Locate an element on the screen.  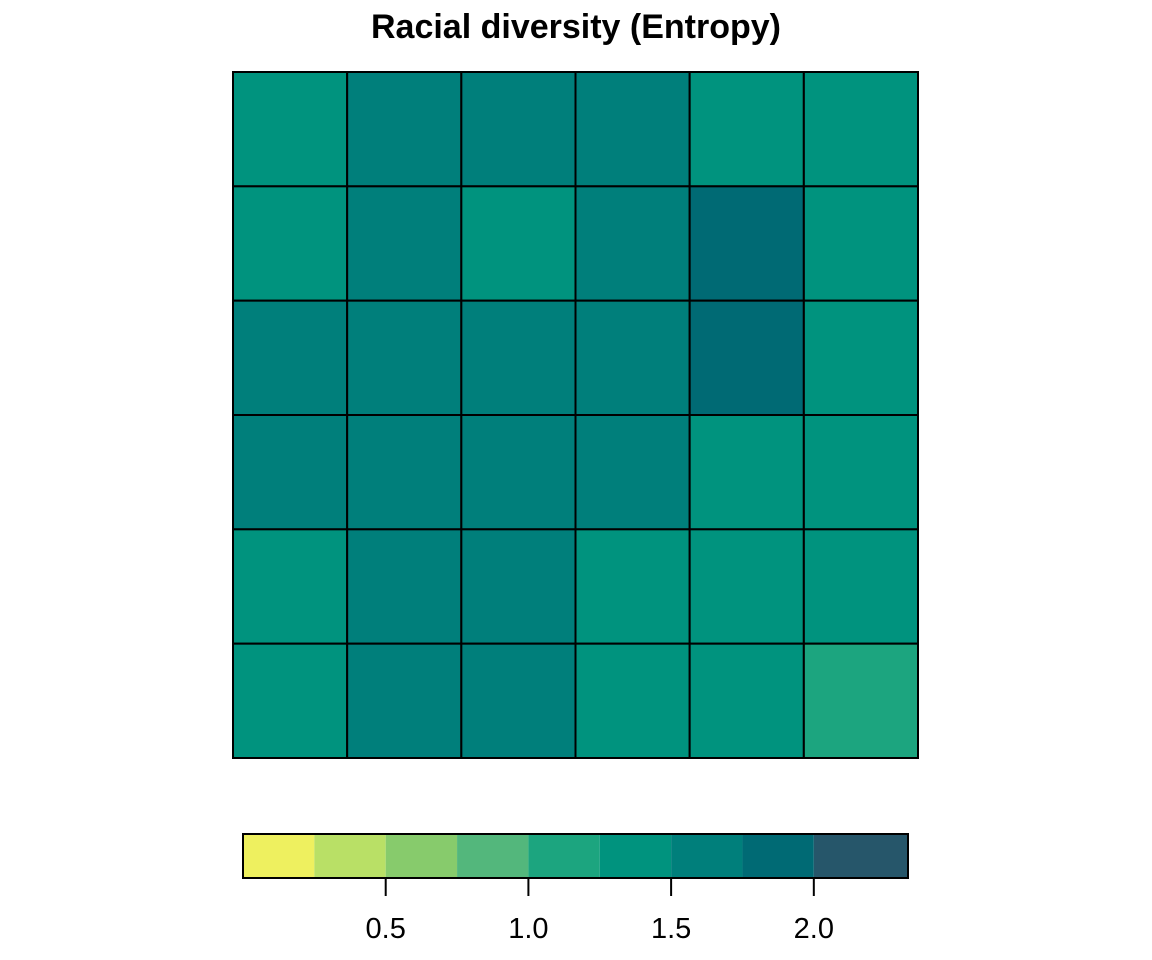
legend-tick-label: 1.0 is located at coordinates (528, 929).